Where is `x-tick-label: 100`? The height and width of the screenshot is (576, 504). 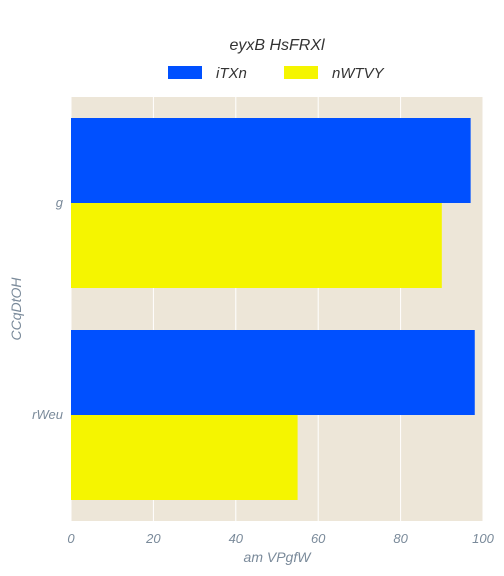
x-tick-label: 100 is located at coordinates (483, 538).